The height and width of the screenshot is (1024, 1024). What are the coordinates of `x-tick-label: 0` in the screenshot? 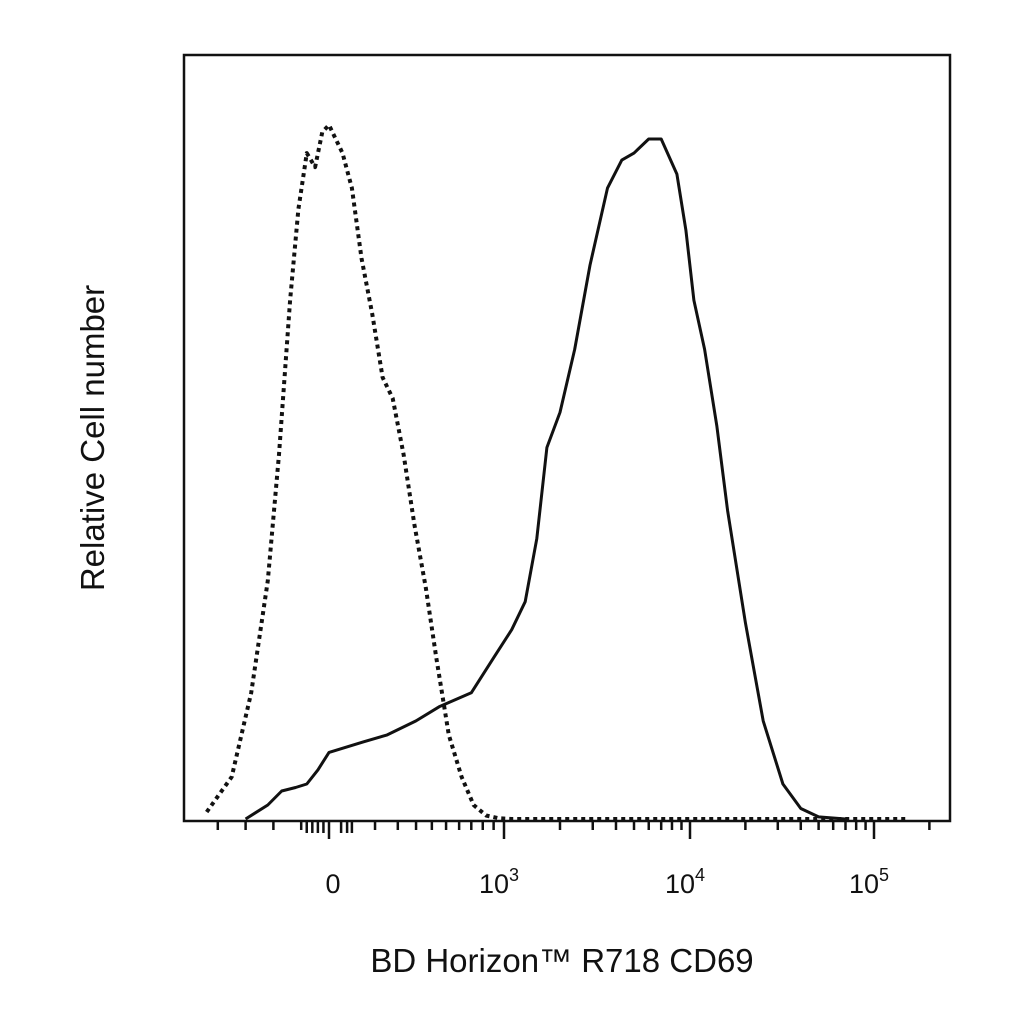 It's located at (332, 884).